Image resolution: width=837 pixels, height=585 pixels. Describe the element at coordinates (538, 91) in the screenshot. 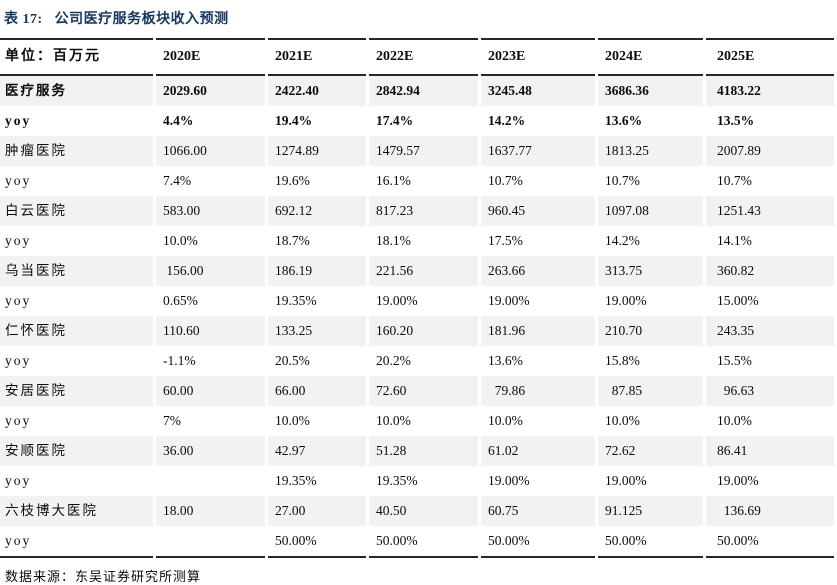

I see `value-cell: 3245.48` at that location.